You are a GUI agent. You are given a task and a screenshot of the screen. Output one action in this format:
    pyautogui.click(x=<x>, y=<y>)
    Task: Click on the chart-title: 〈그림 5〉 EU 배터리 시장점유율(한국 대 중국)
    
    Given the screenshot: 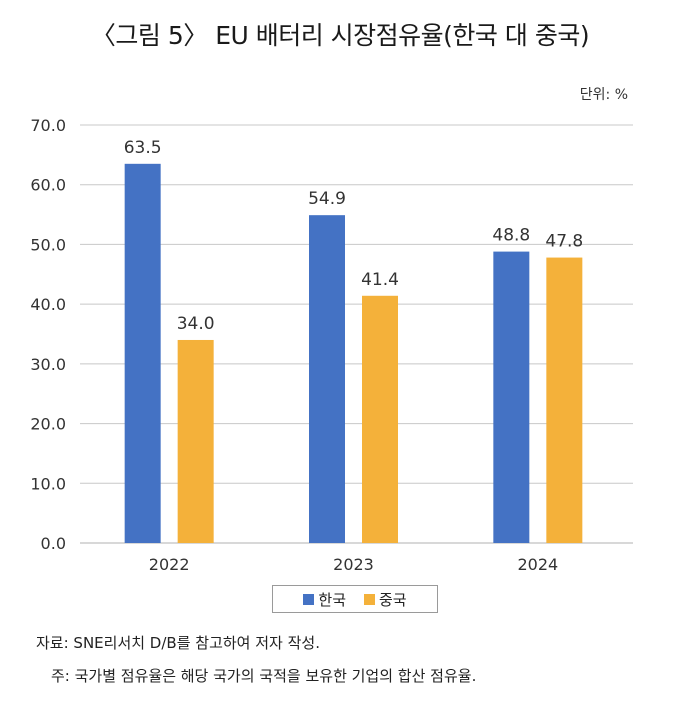 What is the action you would take?
    pyautogui.click(x=340, y=35)
    